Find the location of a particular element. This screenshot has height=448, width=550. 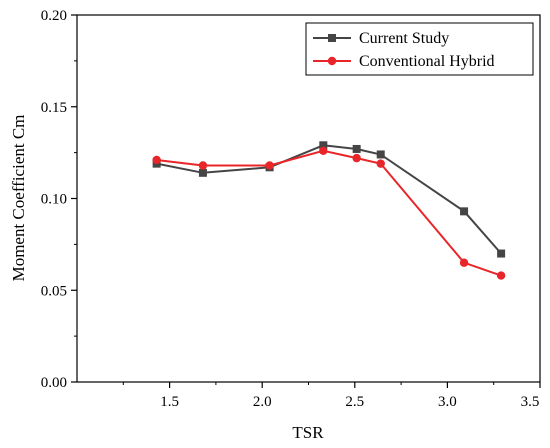

legend: Current Study Conventional Hybrid is located at coordinates (419, 49).